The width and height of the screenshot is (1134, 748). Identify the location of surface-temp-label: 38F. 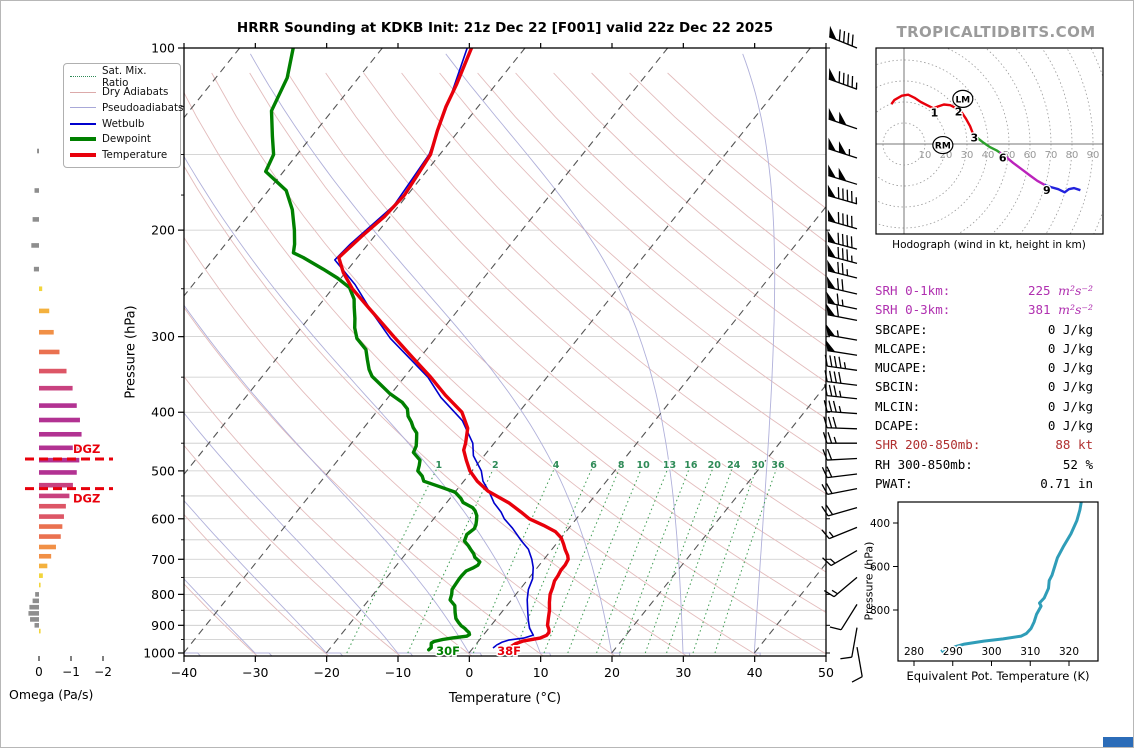
(509, 651).